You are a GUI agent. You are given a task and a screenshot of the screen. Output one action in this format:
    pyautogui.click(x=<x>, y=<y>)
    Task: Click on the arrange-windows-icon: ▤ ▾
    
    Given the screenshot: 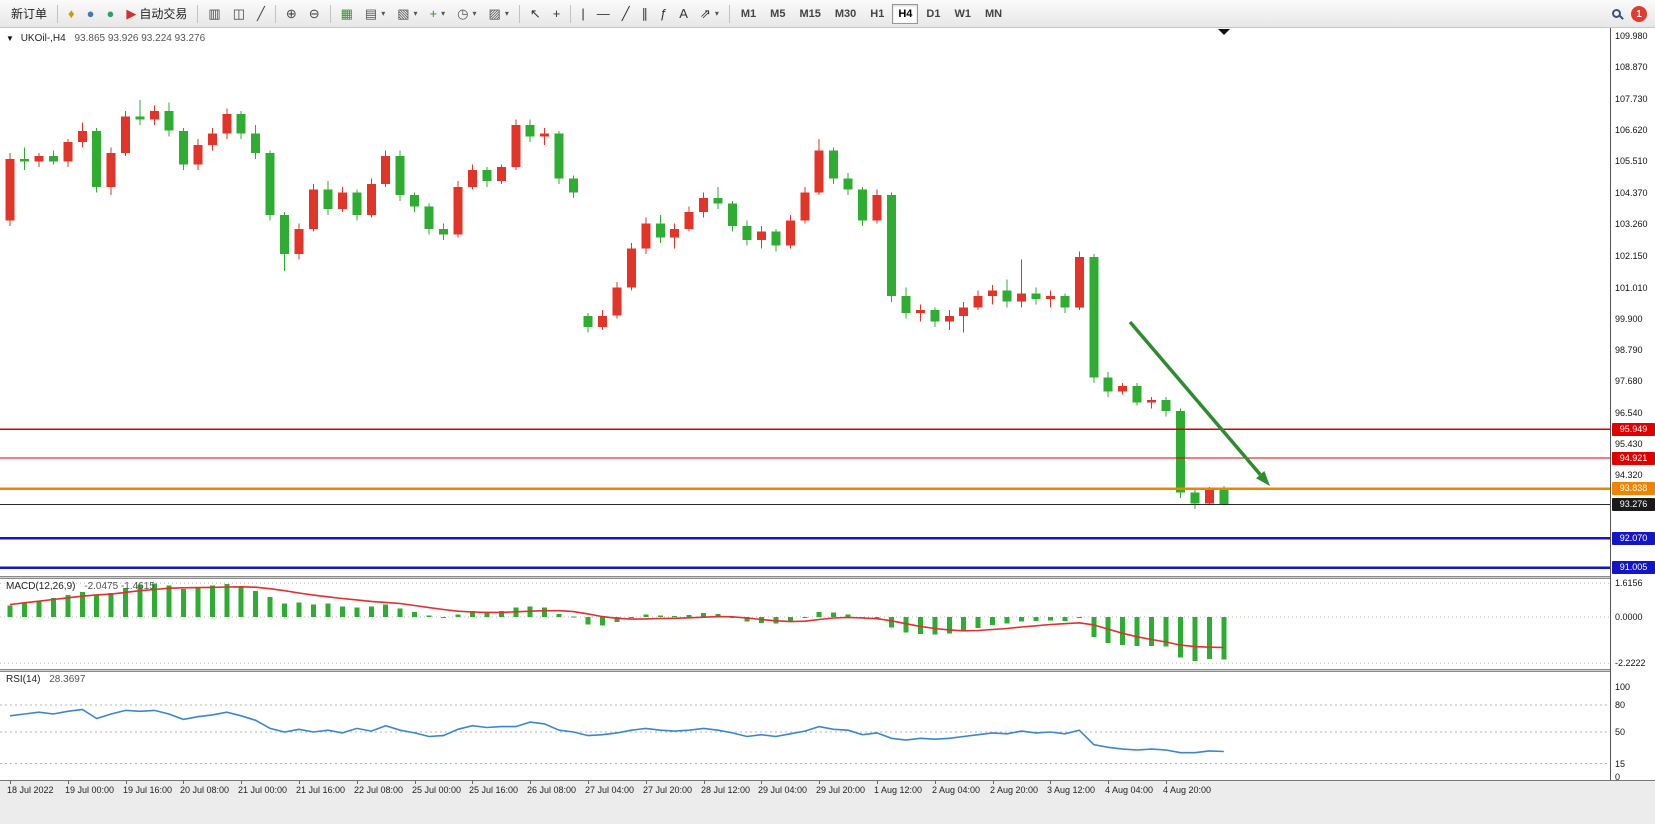 What is the action you would take?
    pyautogui.click(x=375, y=14)
    